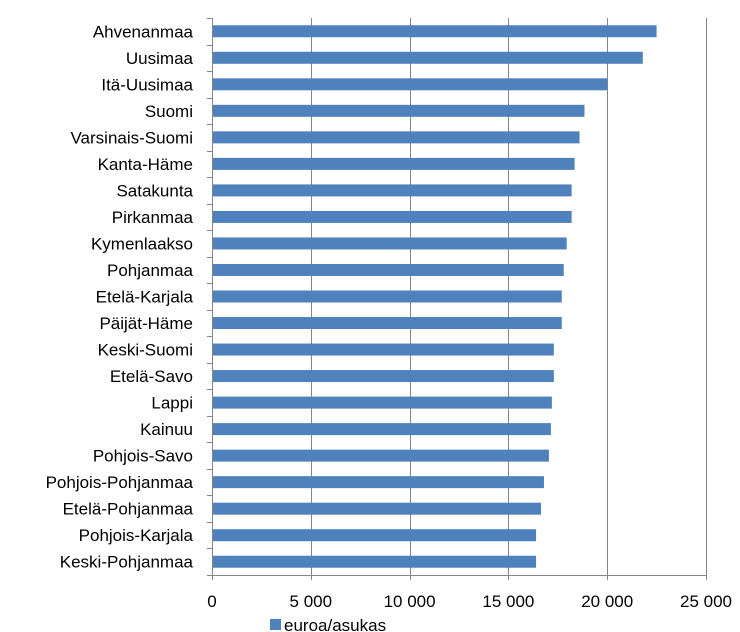 The image size is (740, 632). What do you see at coordinates (172, 403) in the screenshot?
I see `category-label: Lappi` at bounding box center [172, 403].